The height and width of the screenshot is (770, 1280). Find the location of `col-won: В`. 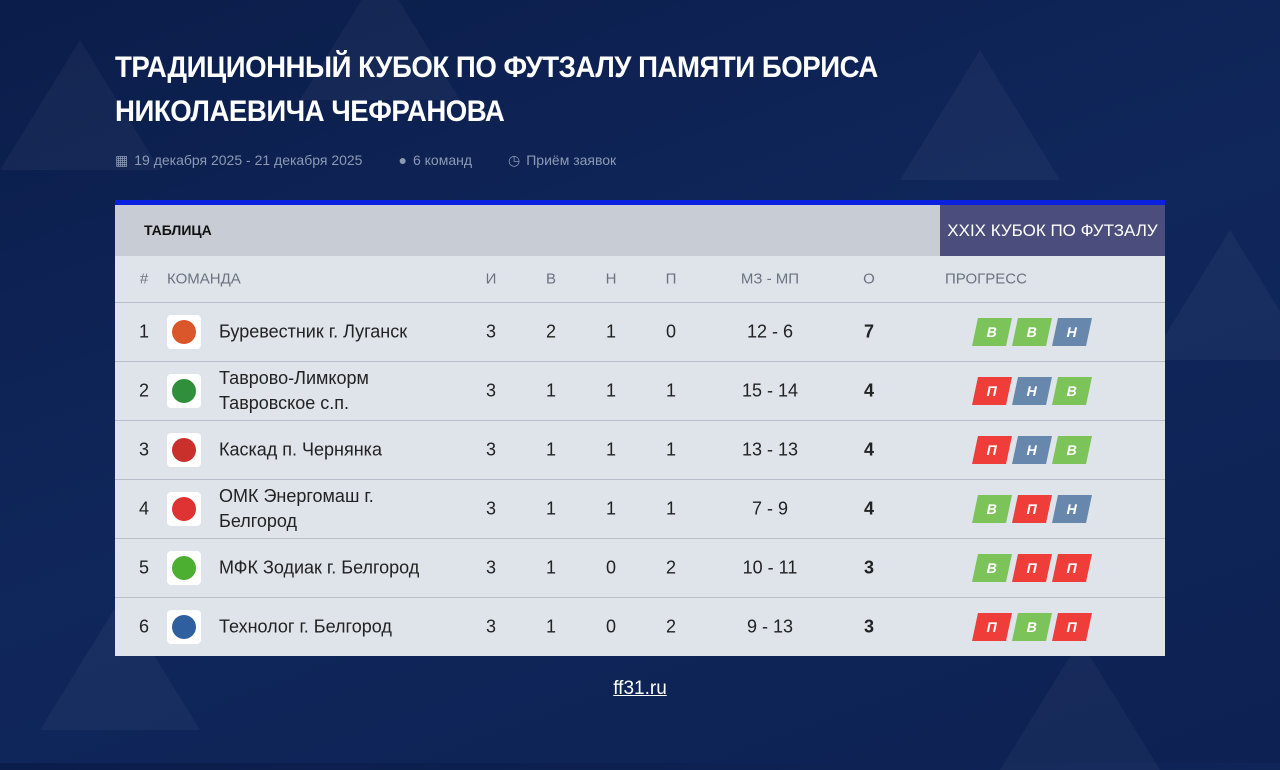

col-won: В is located at coordinates (551, 279).